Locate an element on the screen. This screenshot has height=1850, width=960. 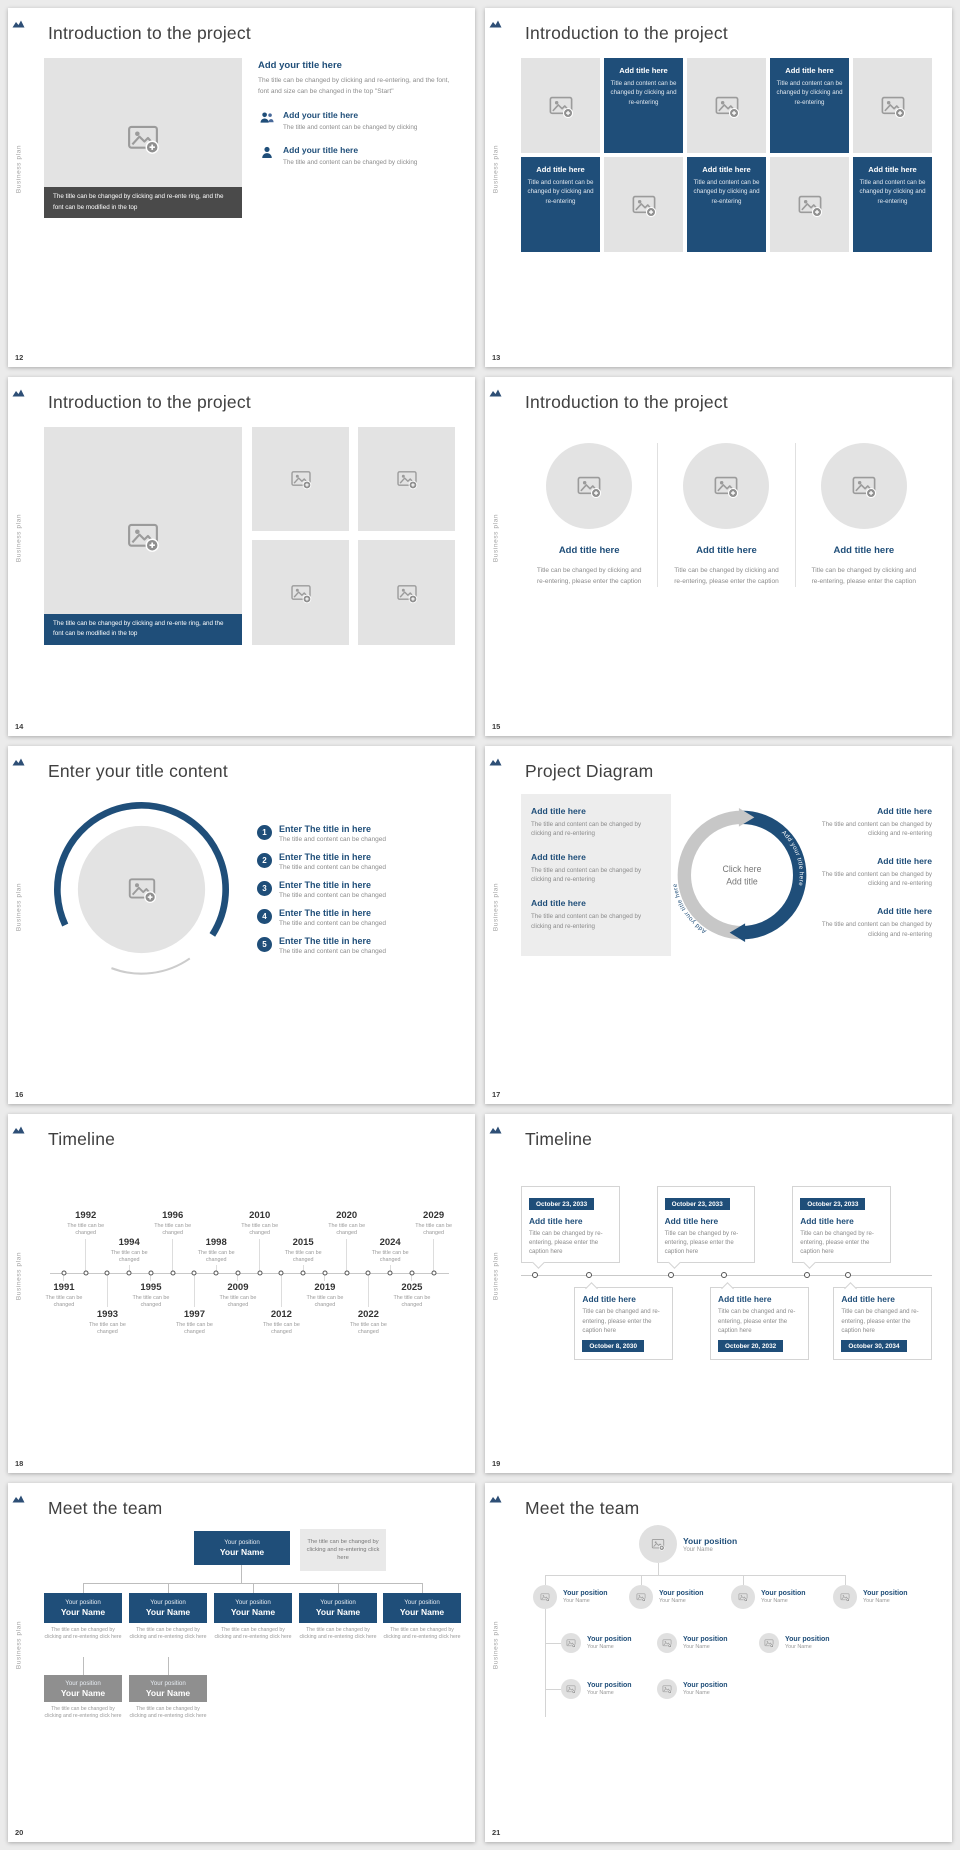
slide-title: Meet the team is located at coordinates (105, 1508).